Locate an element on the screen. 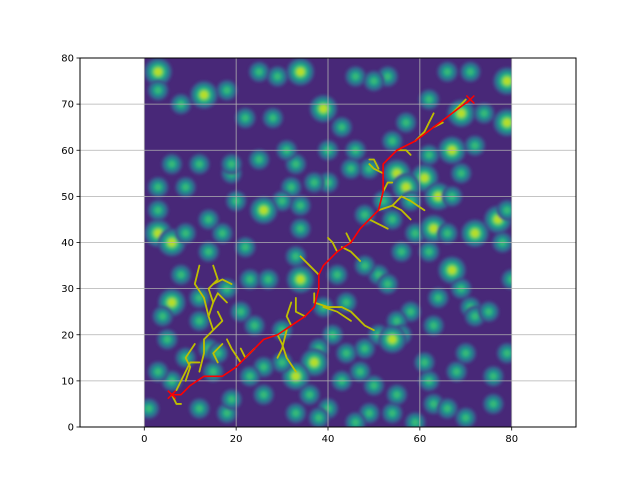  x-tick-label: 40 is located at coordinates (328, 439).